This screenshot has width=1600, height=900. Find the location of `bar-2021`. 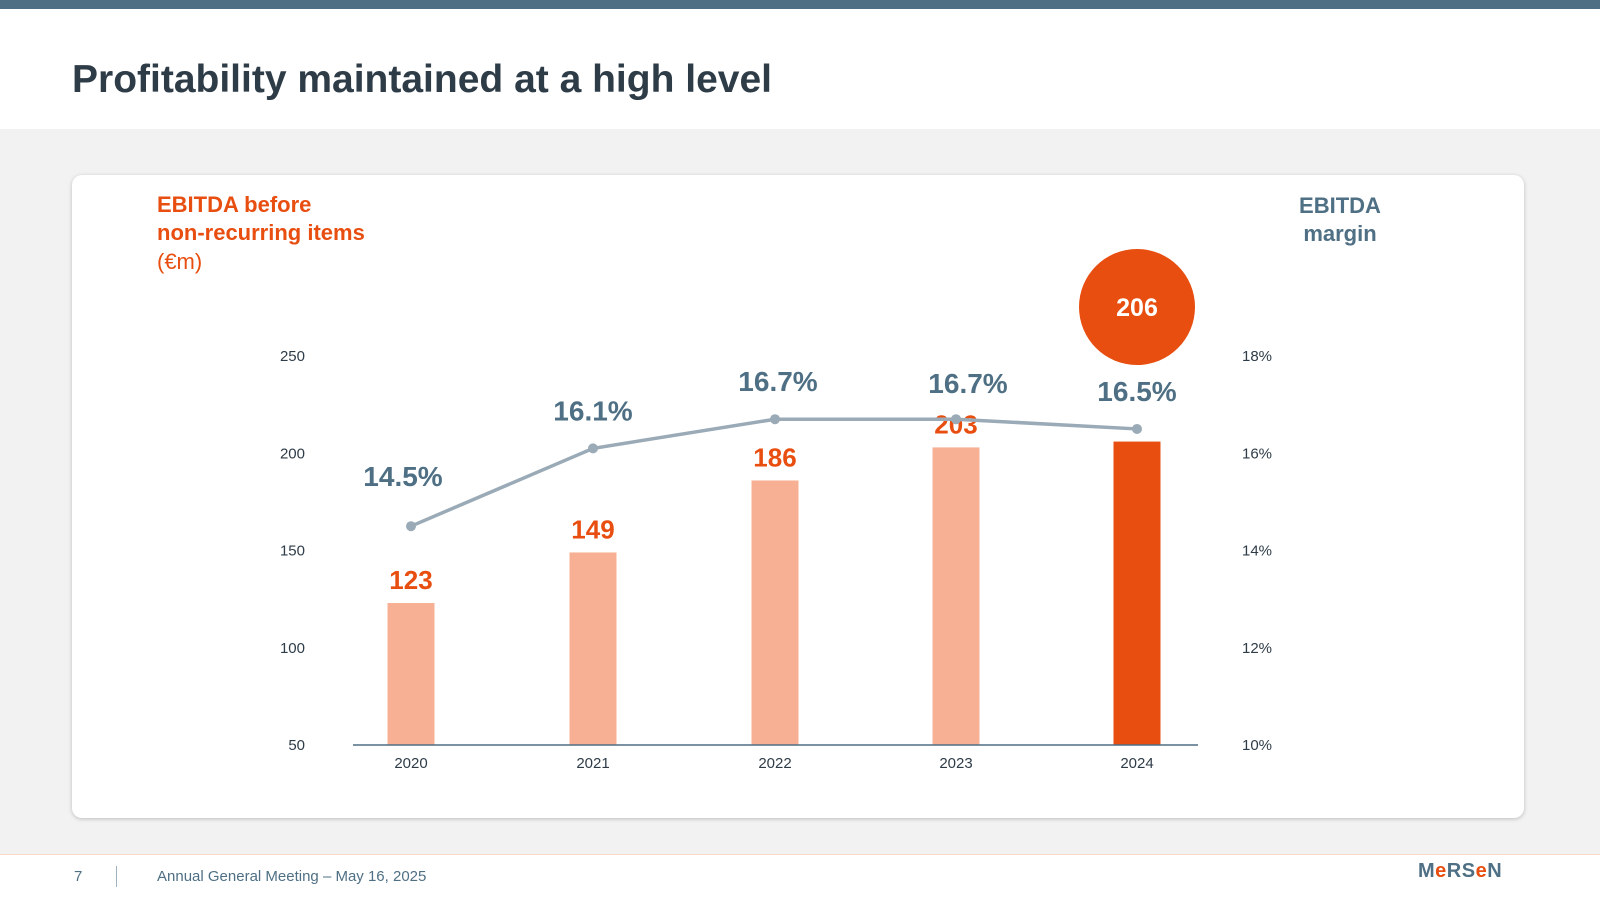

bar-2021 is located at coordinates (593, 648).